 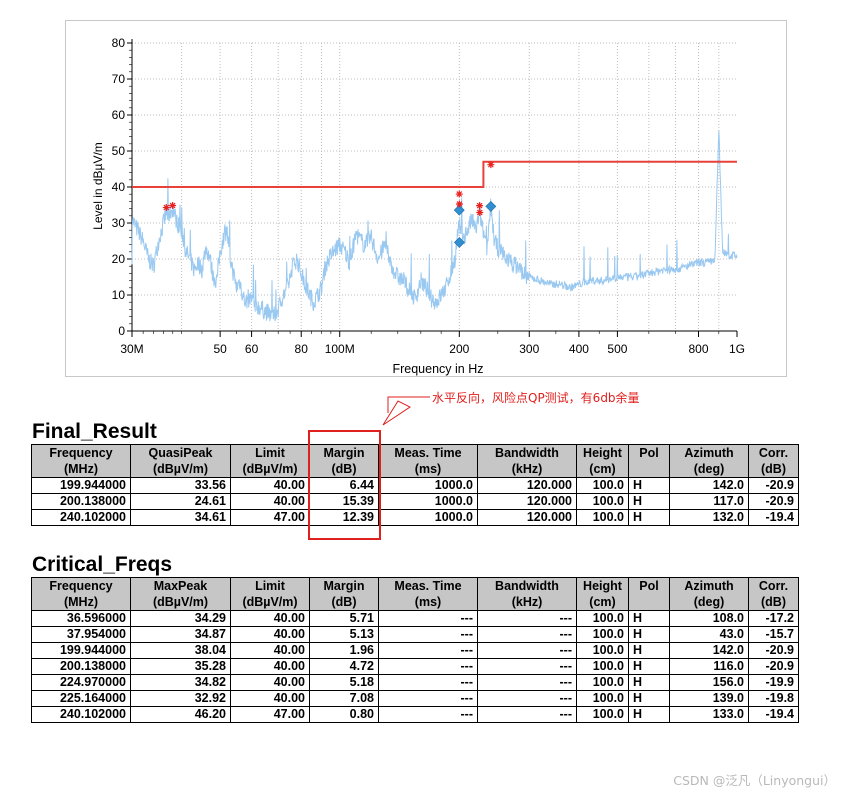 What do you see at coordinates (270, 517) in the screenshot?
I see `table-cell: 47.00` at bounding box center [270, 517].